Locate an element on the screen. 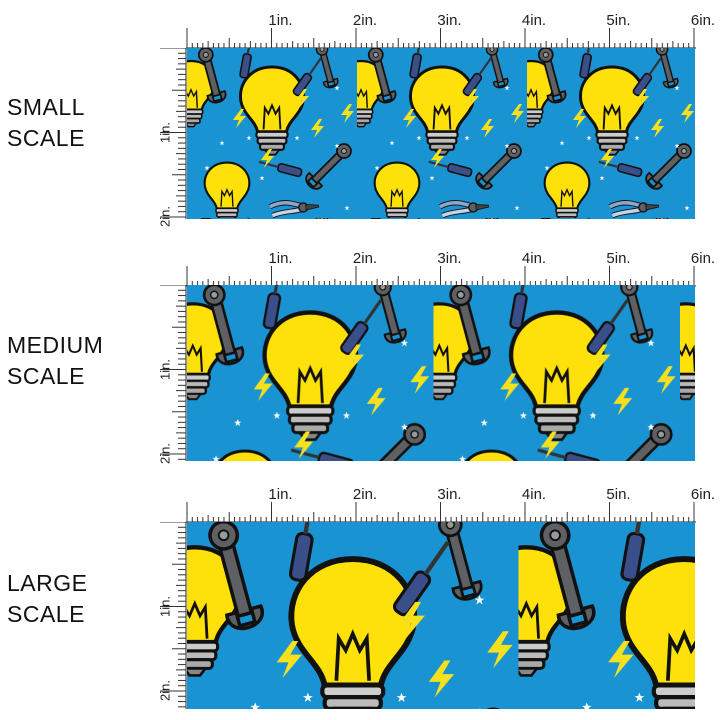 This screenshot has height=720, width=720. scale-label-line1: MEDIUM is located at coordinates (55, 345).